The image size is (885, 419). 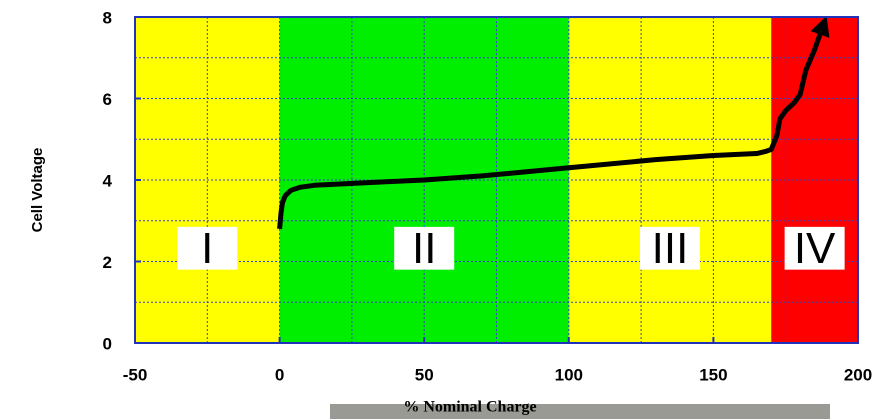 I want to click on region-label: I, so click(x=207, y=248).